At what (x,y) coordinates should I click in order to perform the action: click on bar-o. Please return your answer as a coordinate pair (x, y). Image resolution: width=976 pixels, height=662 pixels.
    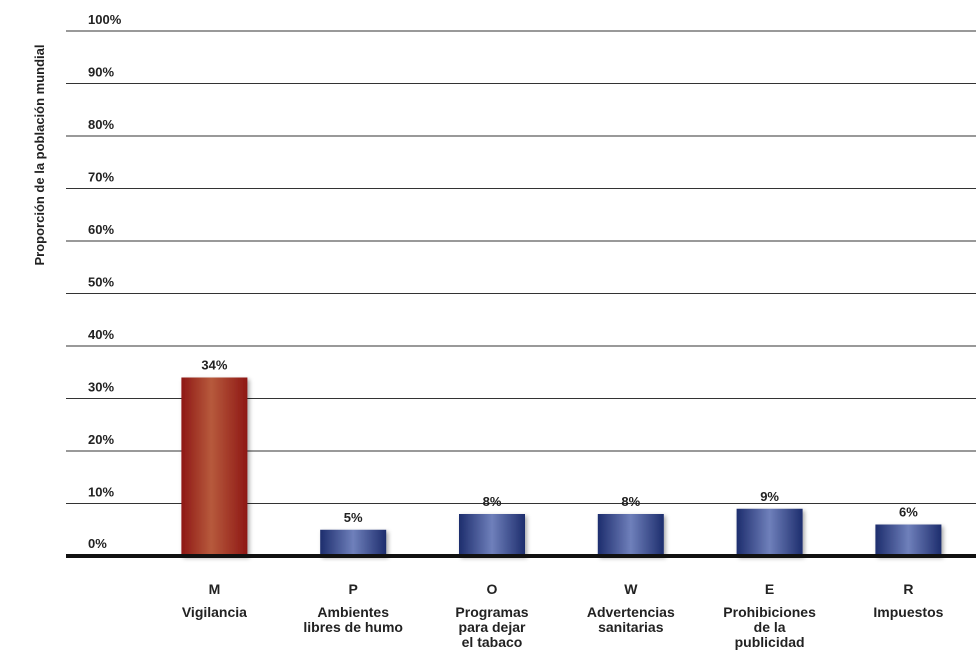
    Looking at the image, I should click on (492, 535).